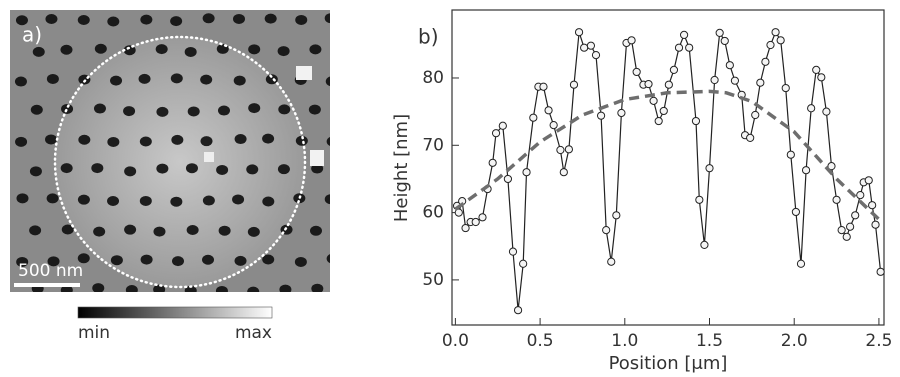  Describe the element at coordinates (94, 333) in the screenshot. I see `colorbar-min: min` at that location.